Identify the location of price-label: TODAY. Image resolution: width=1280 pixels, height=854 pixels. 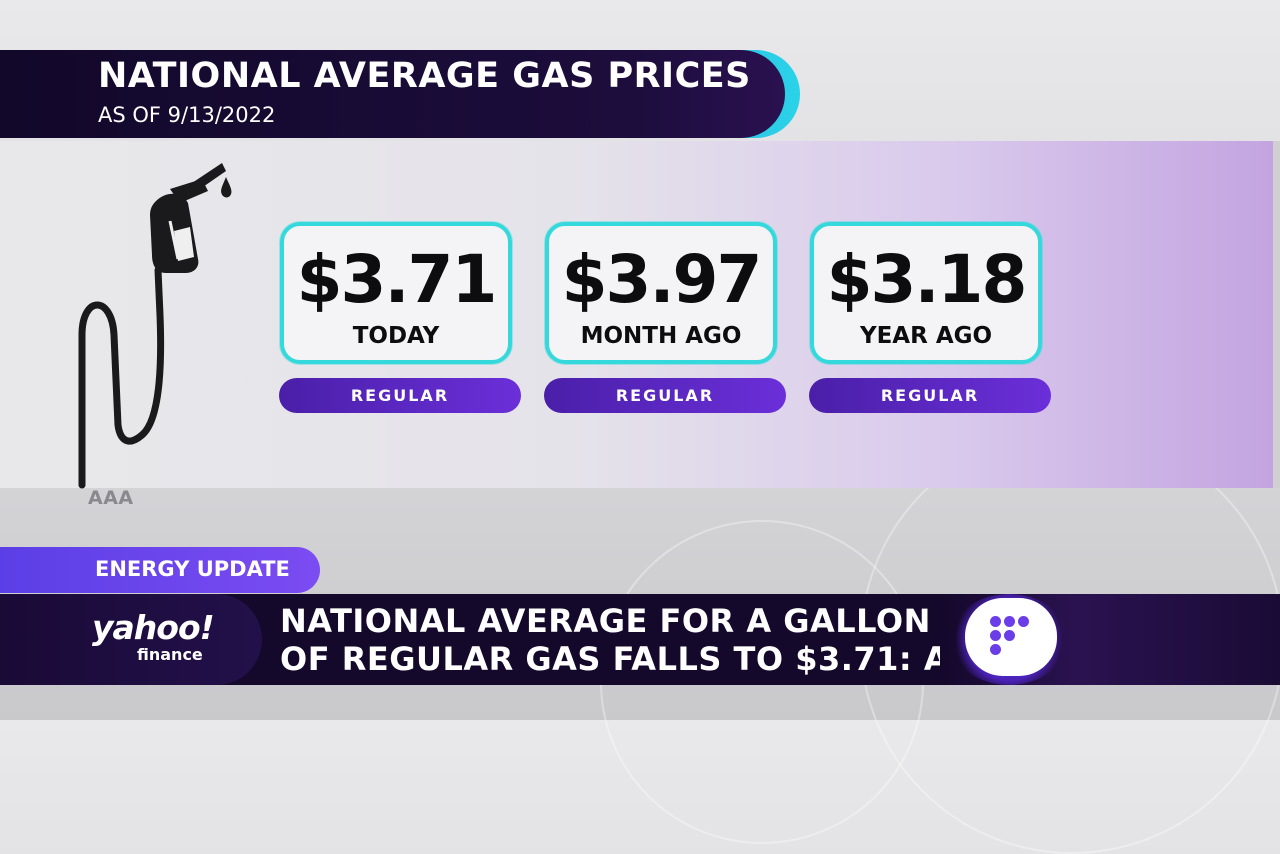
(396, 336).